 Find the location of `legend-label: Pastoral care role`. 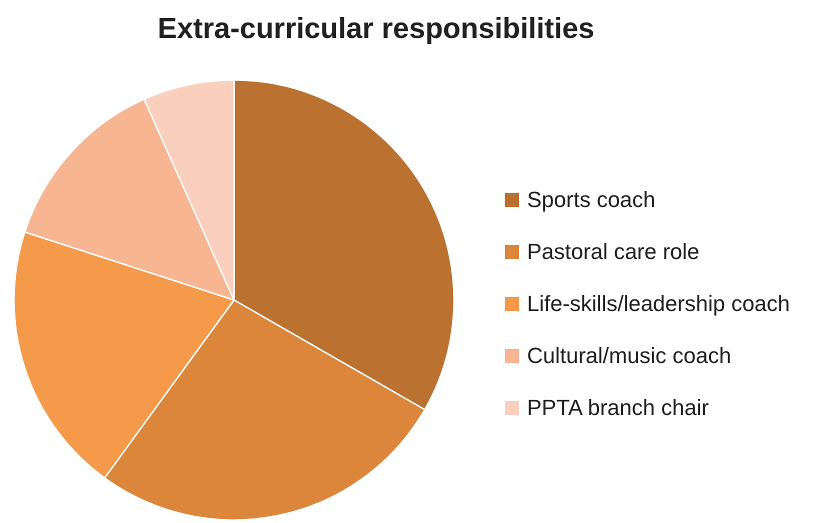

legend-label: Pastoral care role is located at coordinates (613, 251).